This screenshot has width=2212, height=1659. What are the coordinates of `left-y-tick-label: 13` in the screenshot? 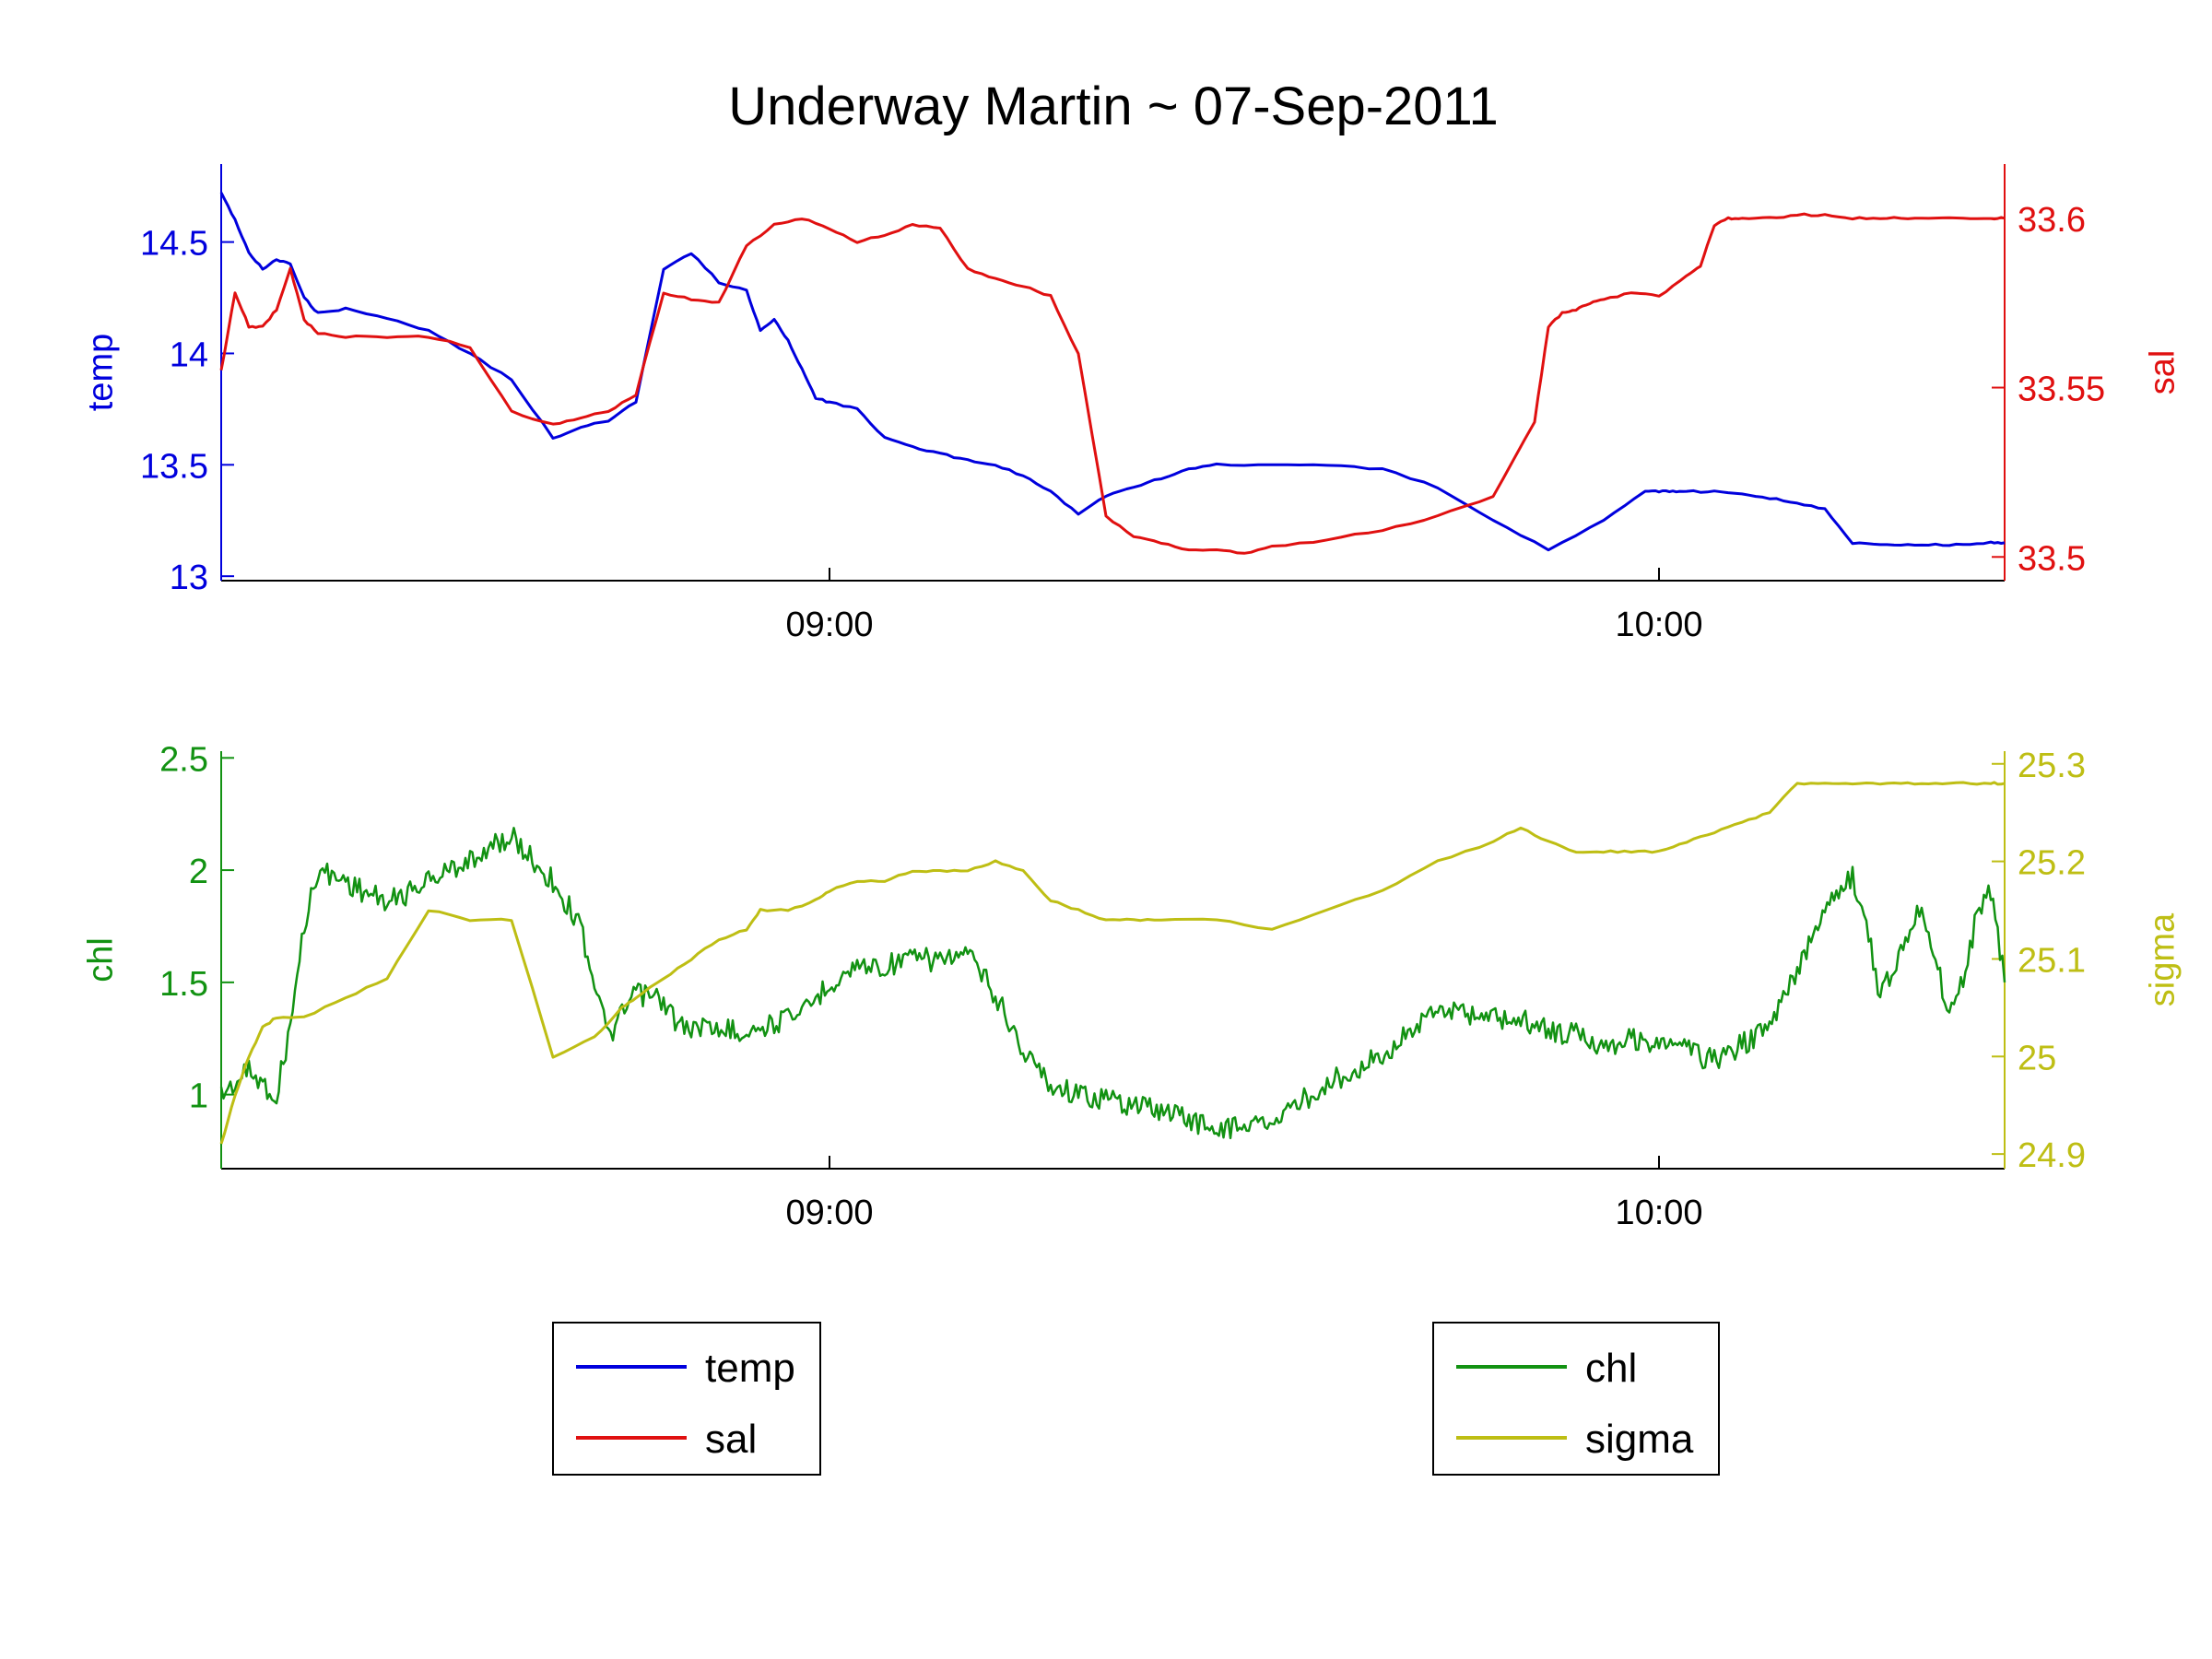 It's located at (189, 578).